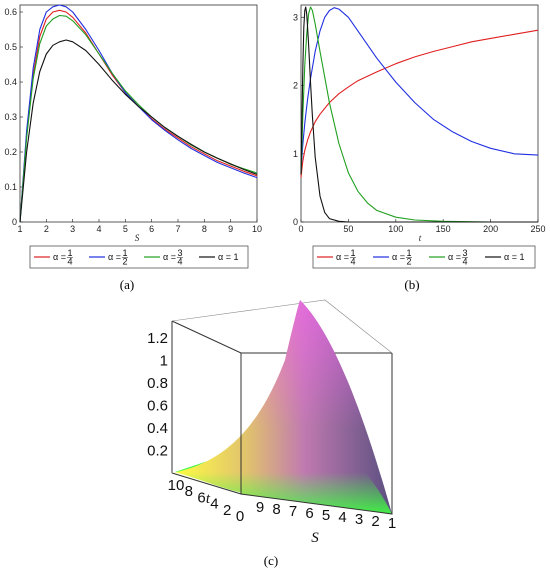 The width and height of the screenshot is (550, 573). Describe the element at coordinates (164, 360) in the screenshot. I see `surface-z-tick-label: 1` at that location.